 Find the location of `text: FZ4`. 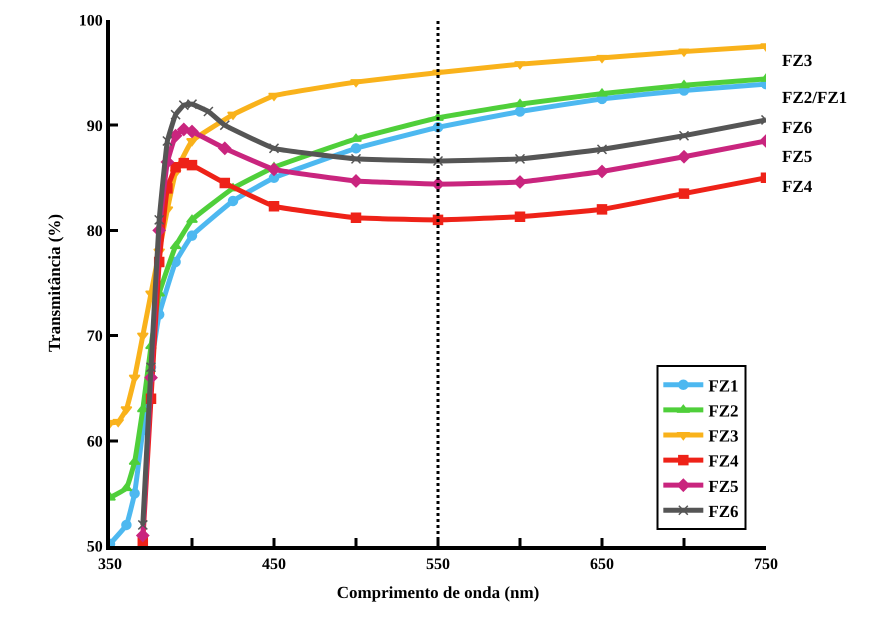

text: FZ4 is located at coordinates (797, 186).